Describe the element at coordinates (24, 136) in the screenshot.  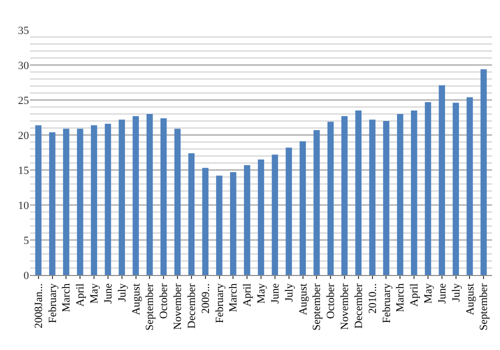
I see `y-tick-label: 20` at that location.